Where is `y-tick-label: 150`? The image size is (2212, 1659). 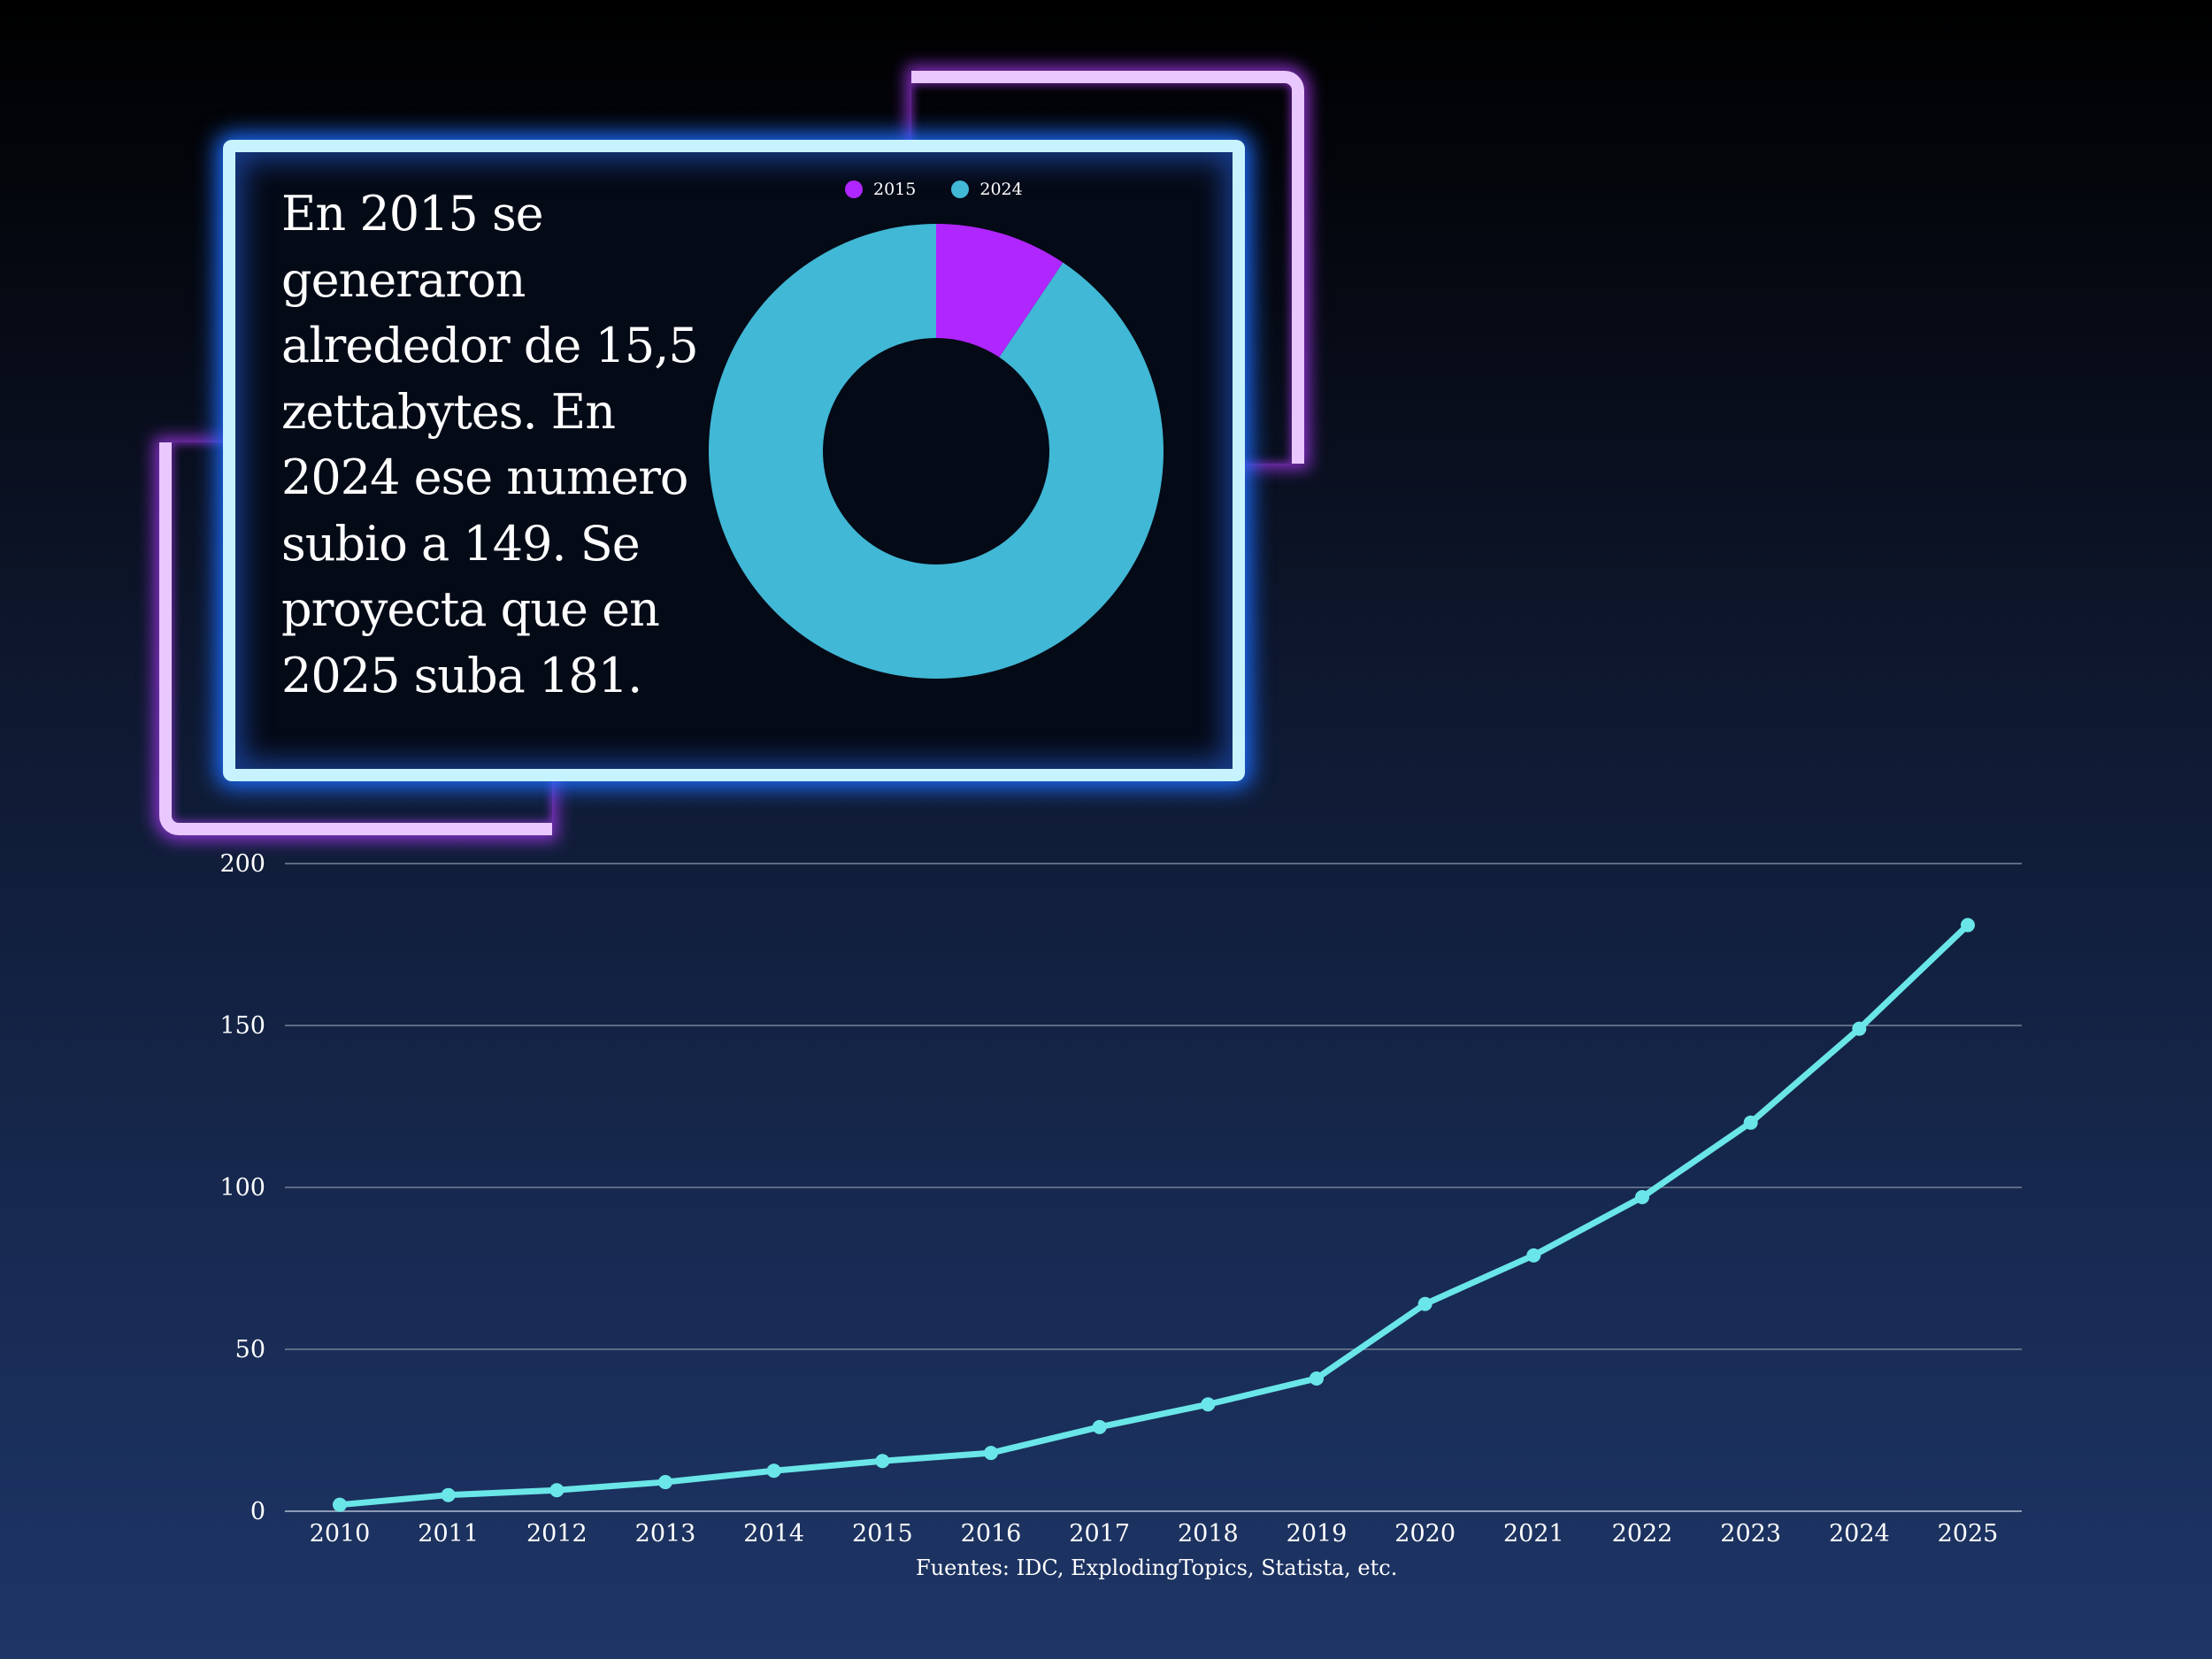
y-tick-label: 150 is located at coordinates (242, 1026).